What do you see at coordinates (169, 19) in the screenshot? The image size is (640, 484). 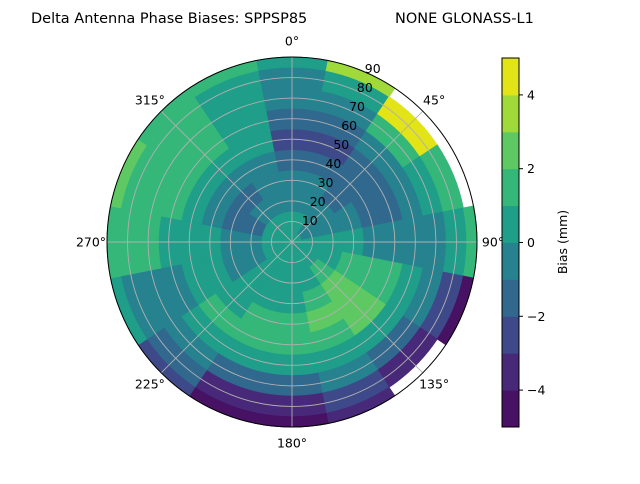 I see `chart-title-left: Delta Antenna Phase Biases: SPPSP85` at bounding box center [169, 19].